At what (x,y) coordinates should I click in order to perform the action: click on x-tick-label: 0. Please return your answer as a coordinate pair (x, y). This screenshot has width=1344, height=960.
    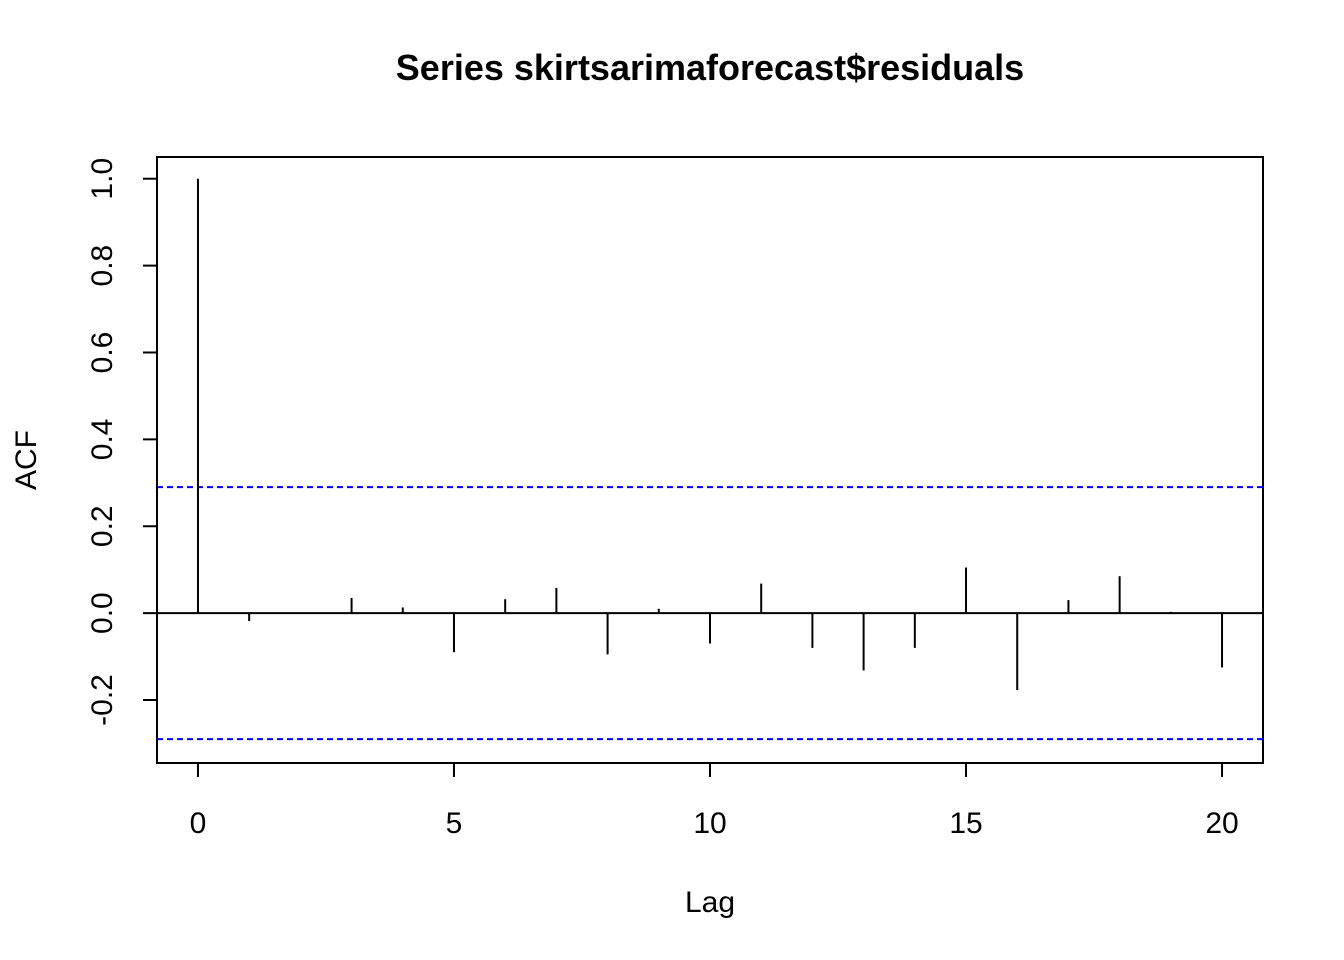
    Looking at the image, I should click on (198, 823).